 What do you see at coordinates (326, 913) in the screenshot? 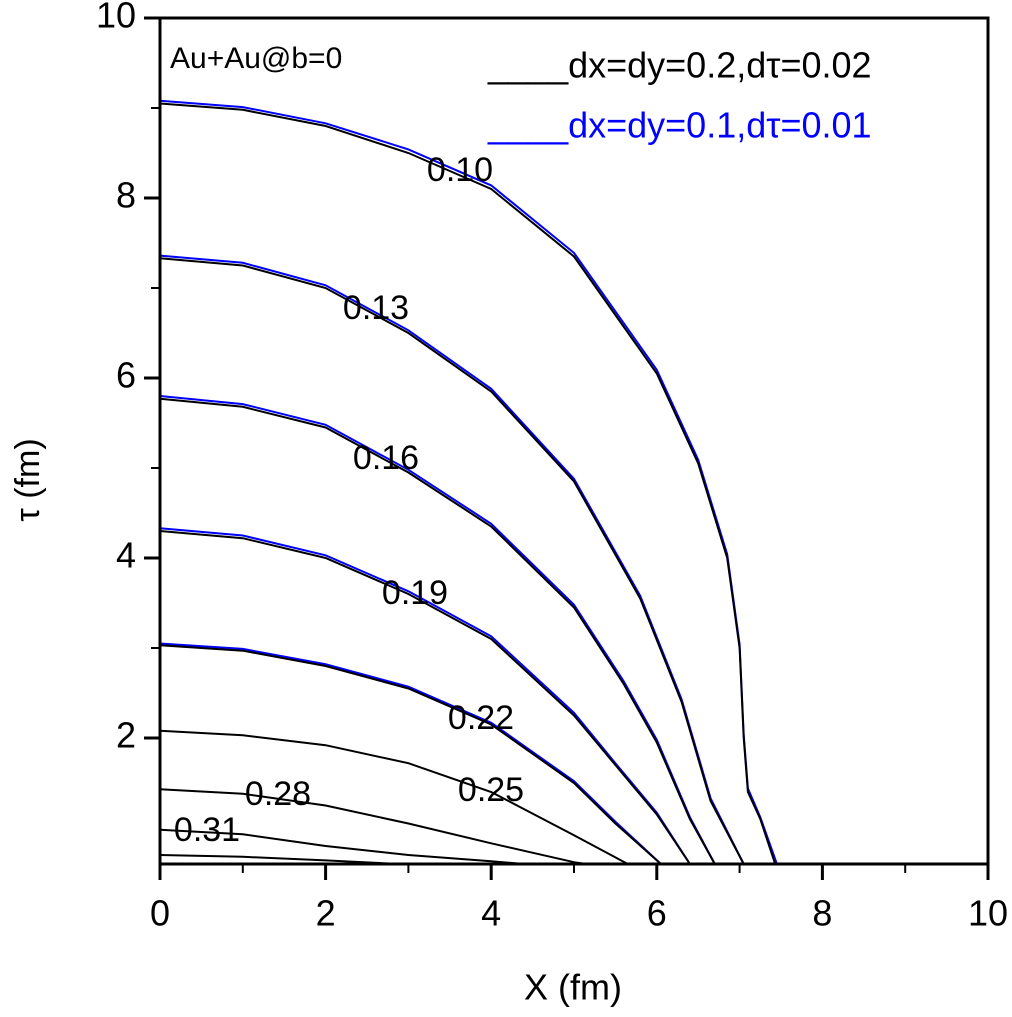
I see `x-tick-label: 2` at bounding box center [326, 913].